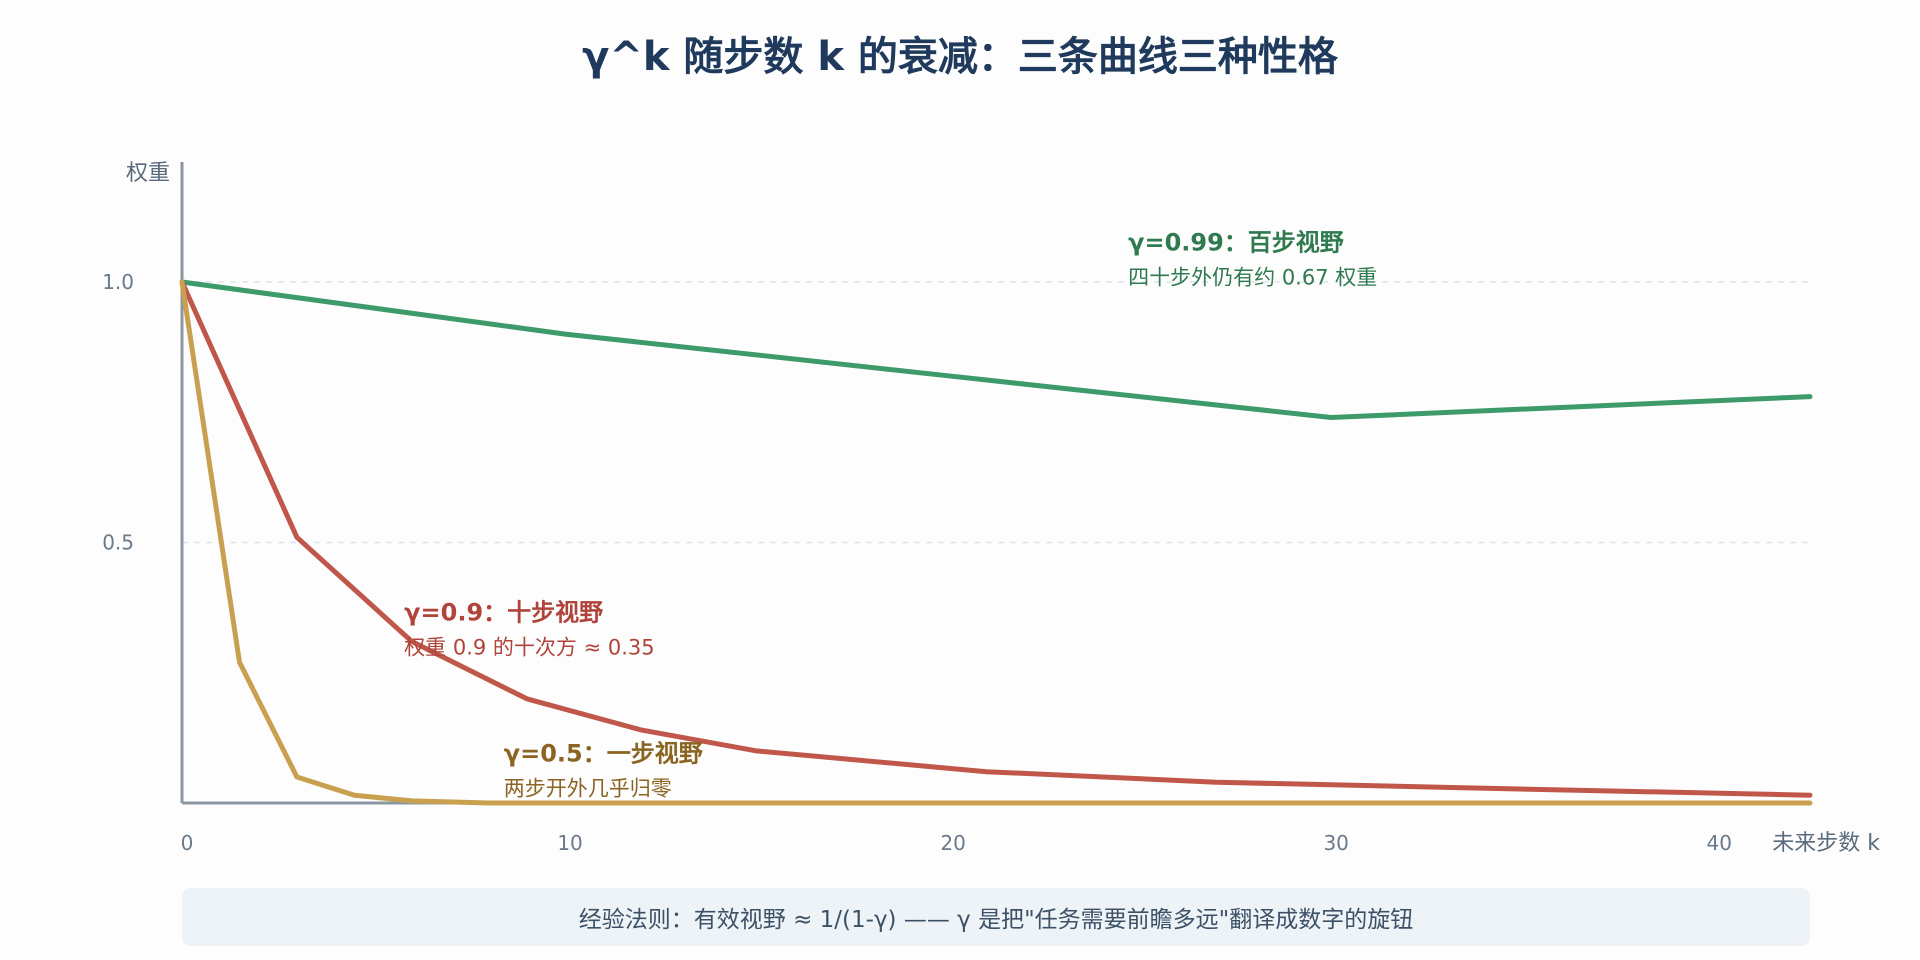 This screenshot has height=960, width=1920. I want to click on x-tick-label: 40, so click(1719, 843).